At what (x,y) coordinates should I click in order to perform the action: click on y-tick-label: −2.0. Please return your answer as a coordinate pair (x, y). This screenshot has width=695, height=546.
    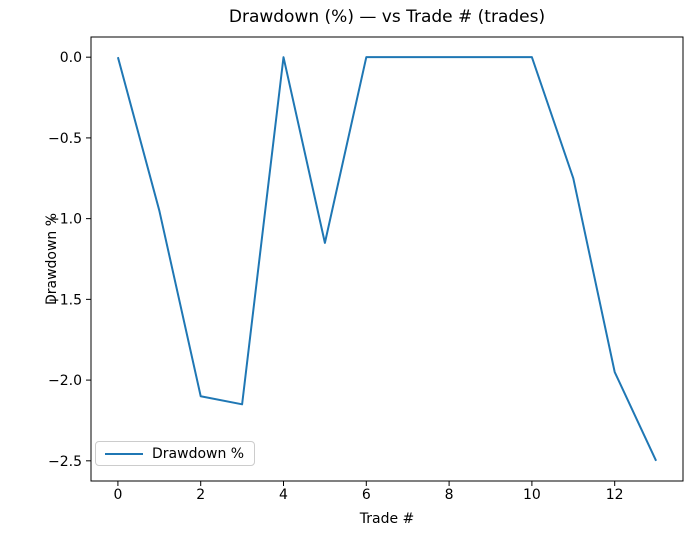
    Looking at the image, I should click on (65, 381).